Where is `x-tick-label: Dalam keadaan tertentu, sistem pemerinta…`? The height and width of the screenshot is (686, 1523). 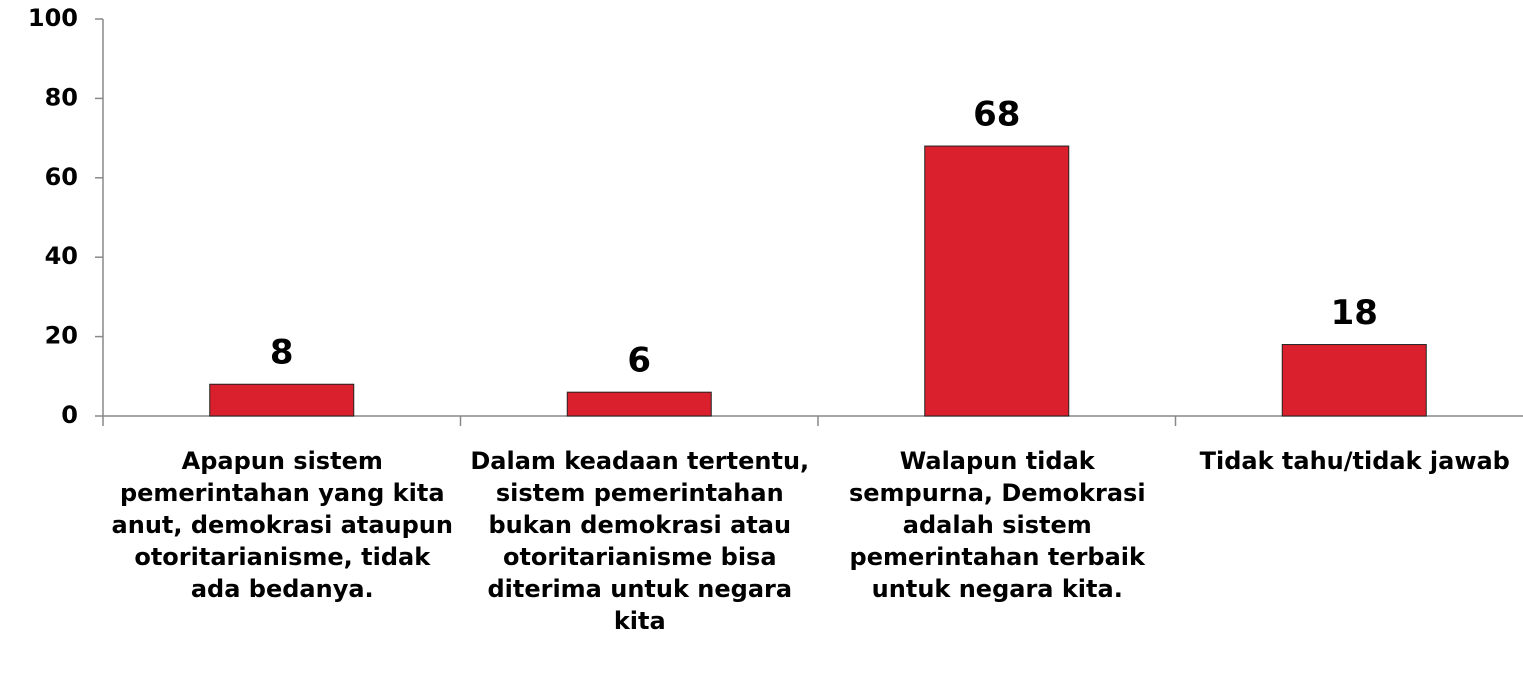 x-tick-label: Dalam keadaan tertentu, sistem pemerinta… is located at coordinates (640, 541).